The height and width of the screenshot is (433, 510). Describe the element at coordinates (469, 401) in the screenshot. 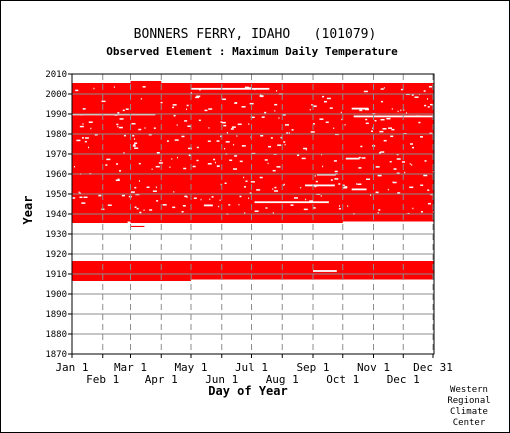

I see `credit-line: Regional` at that location.